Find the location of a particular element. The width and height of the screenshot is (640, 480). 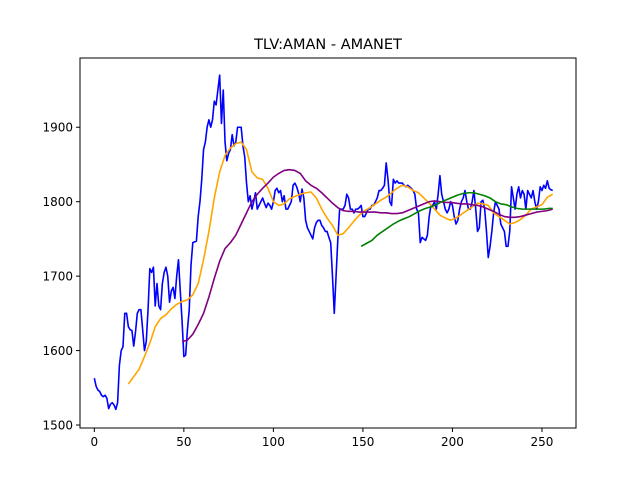

y-axis: 1500 1600 1700 1800 1900 is located at coordinates (61, 277).